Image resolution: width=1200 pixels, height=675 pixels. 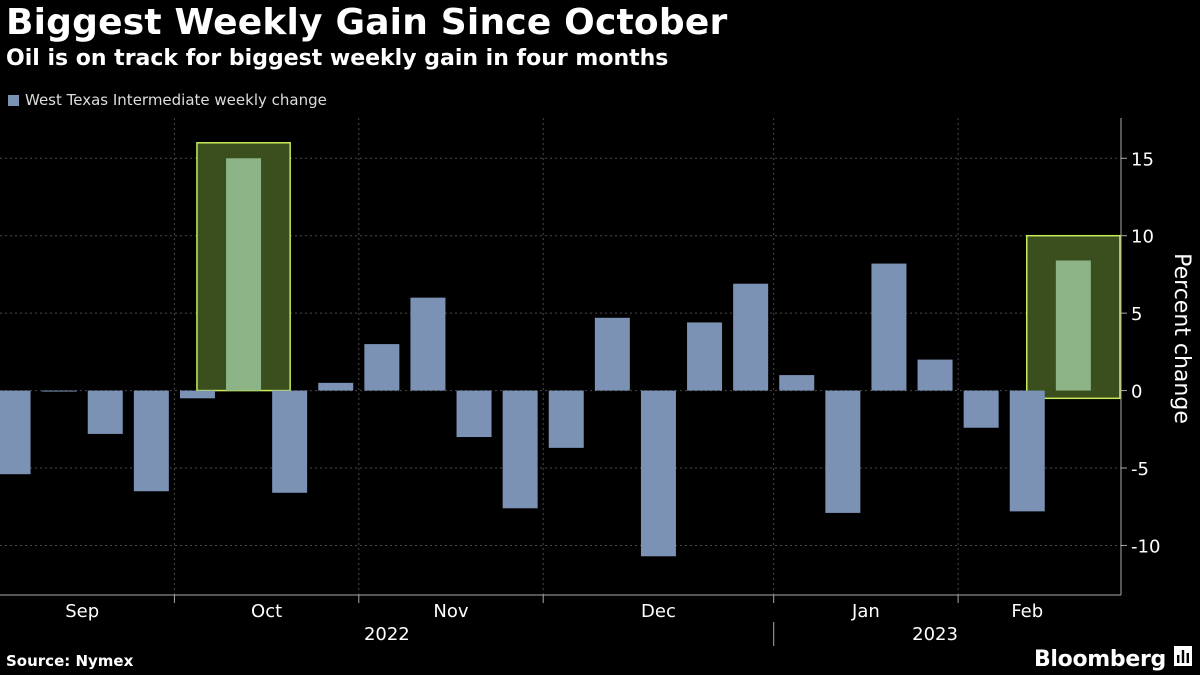 I want to click on y-tick-label: -10, so click(x=1145, y=546).